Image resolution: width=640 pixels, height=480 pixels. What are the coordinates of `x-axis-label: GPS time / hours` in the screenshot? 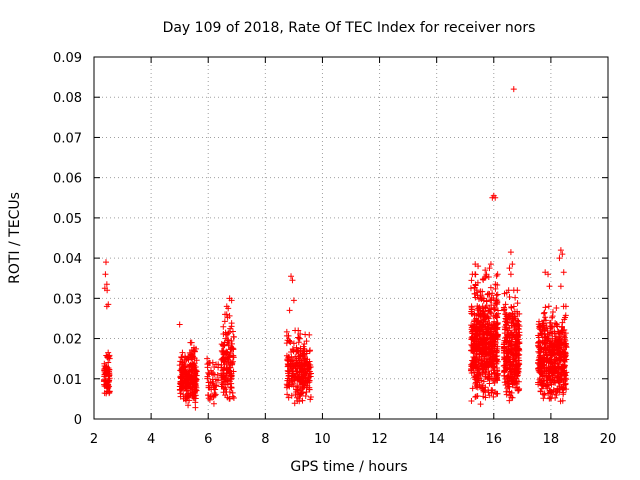 It's located at (348, 467).